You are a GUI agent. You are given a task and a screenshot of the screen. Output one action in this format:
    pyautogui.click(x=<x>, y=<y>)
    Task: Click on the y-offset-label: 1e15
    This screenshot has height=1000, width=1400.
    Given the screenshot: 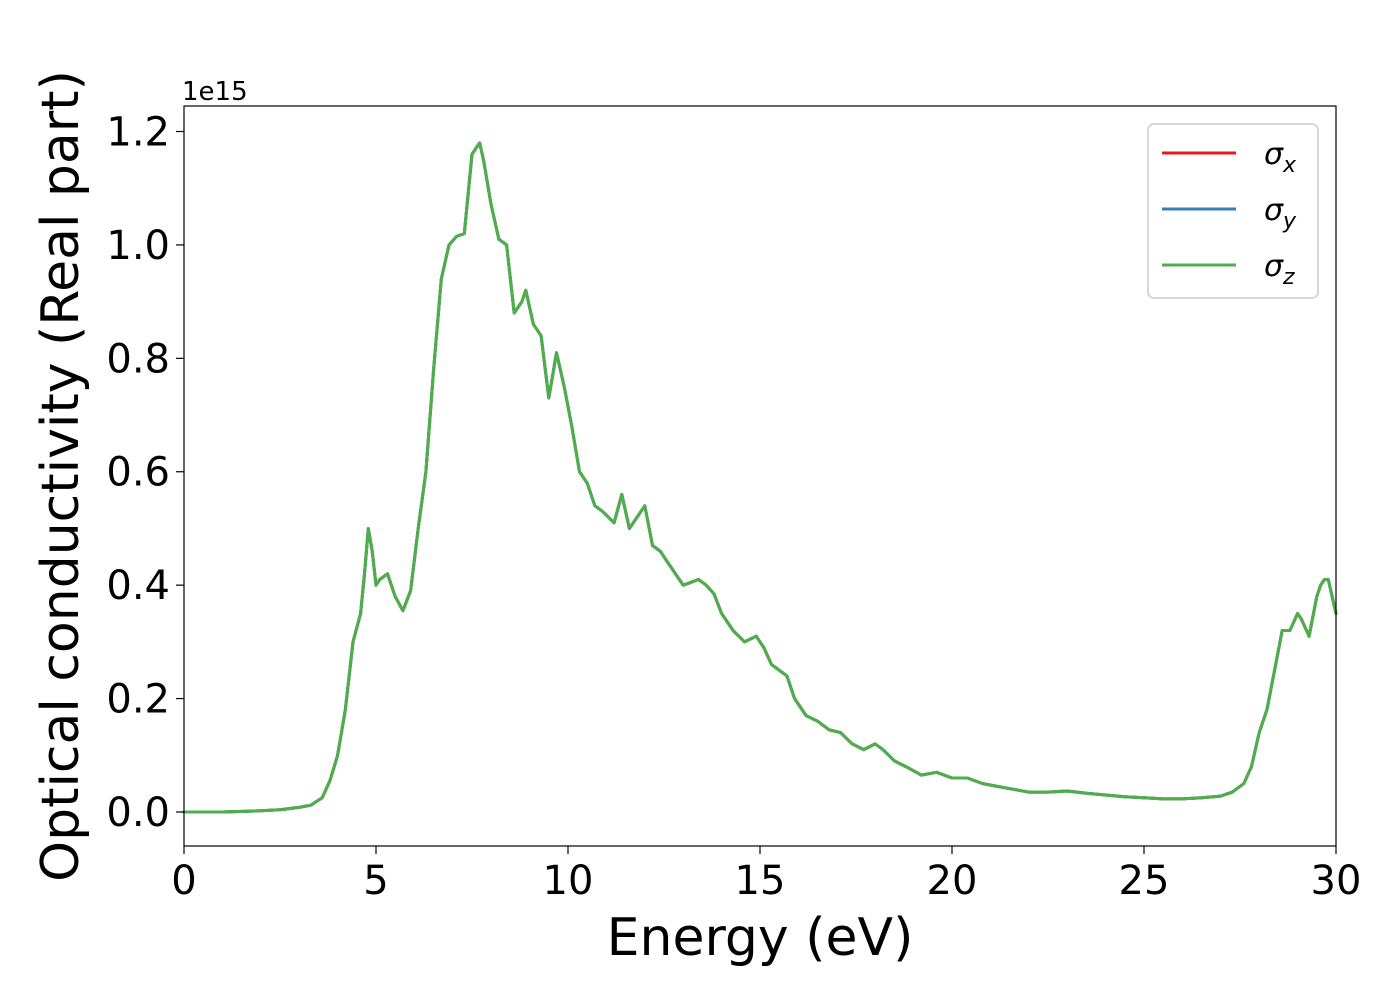 What is the action you would take?
    pyautogui.click(x=215, y=92)
    